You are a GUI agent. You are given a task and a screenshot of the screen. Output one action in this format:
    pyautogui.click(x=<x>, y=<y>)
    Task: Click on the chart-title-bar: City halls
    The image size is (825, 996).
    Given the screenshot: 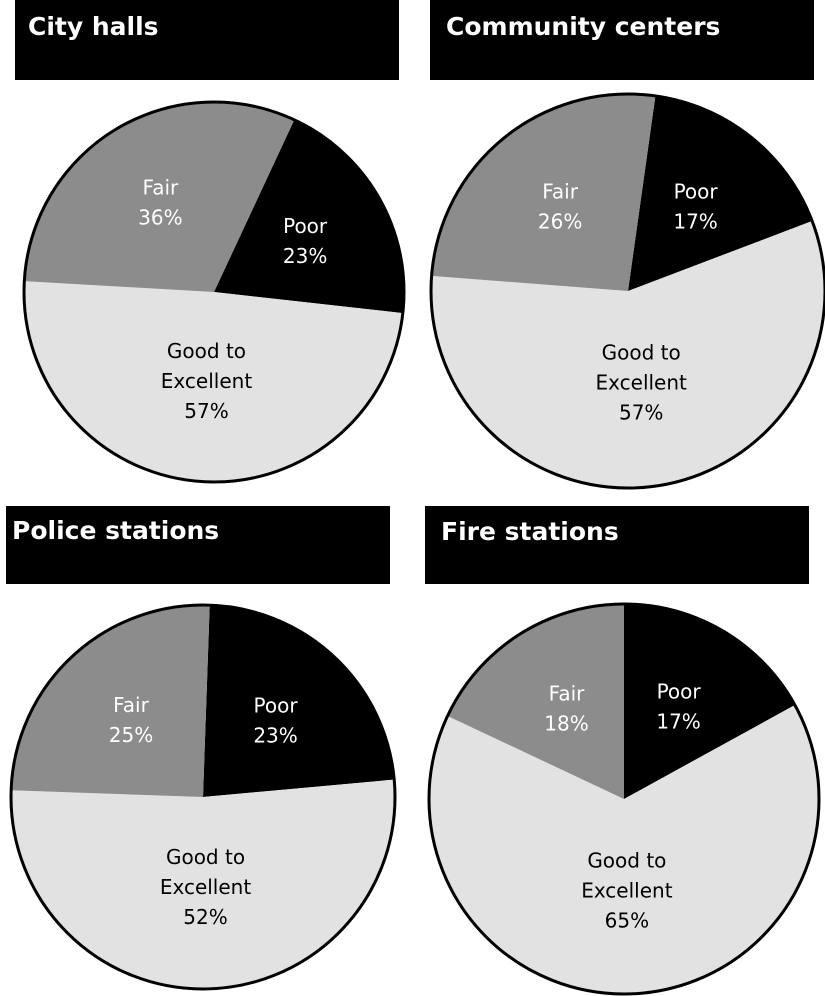 What is the action you would take?
    pyautogui.click(x=207, y=40)
    